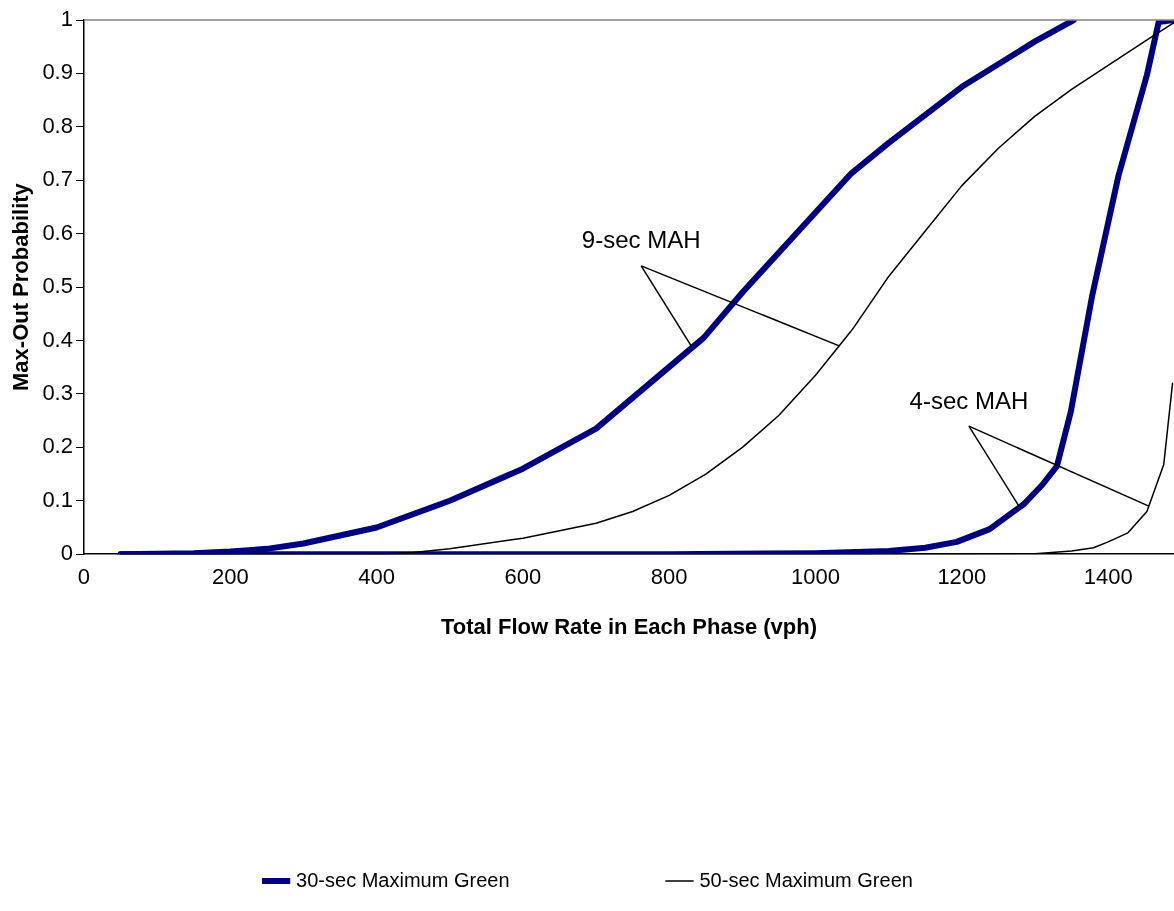 The height and width of the screenshot is (911, 1174). What do you see at coordinates (66, 19) in the screenshot?
I see `y-tick-label: 1` at bounding box center [66, 19].